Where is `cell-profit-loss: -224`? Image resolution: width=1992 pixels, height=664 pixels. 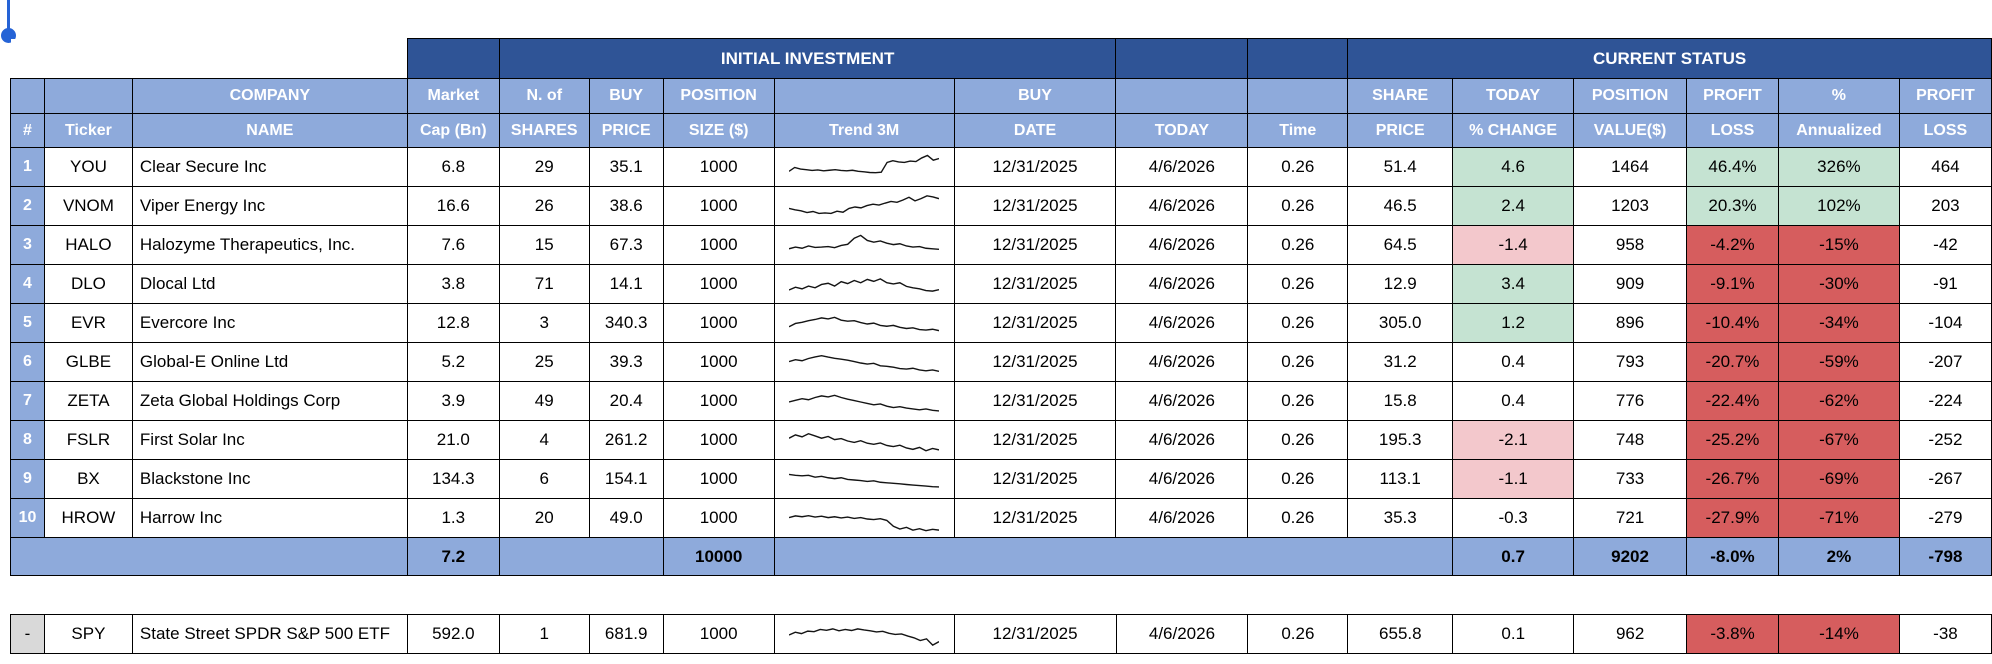
cell-profit-loss: -224 is located at coordinates (1945, 401).